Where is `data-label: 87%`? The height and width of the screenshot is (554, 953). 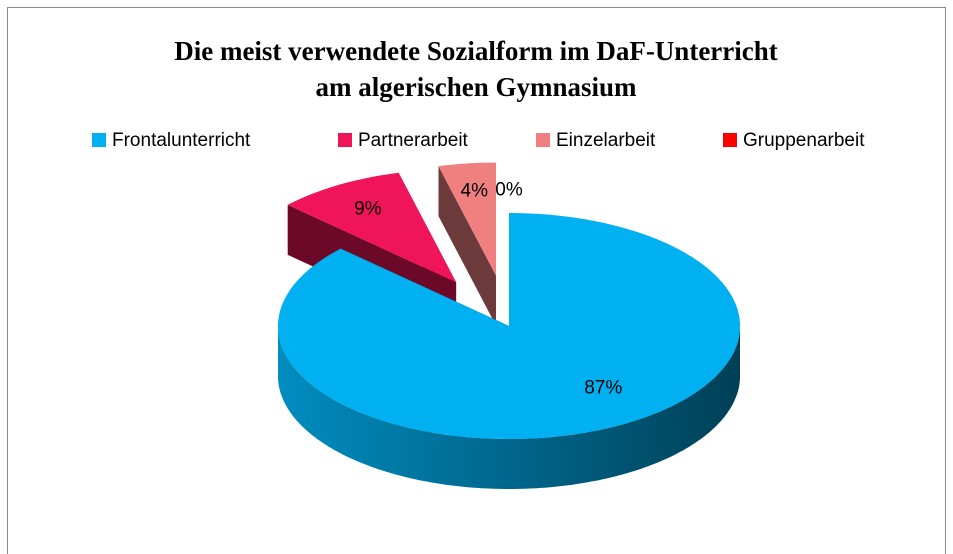 data-label: 87% is located at coordinates (603, 388).